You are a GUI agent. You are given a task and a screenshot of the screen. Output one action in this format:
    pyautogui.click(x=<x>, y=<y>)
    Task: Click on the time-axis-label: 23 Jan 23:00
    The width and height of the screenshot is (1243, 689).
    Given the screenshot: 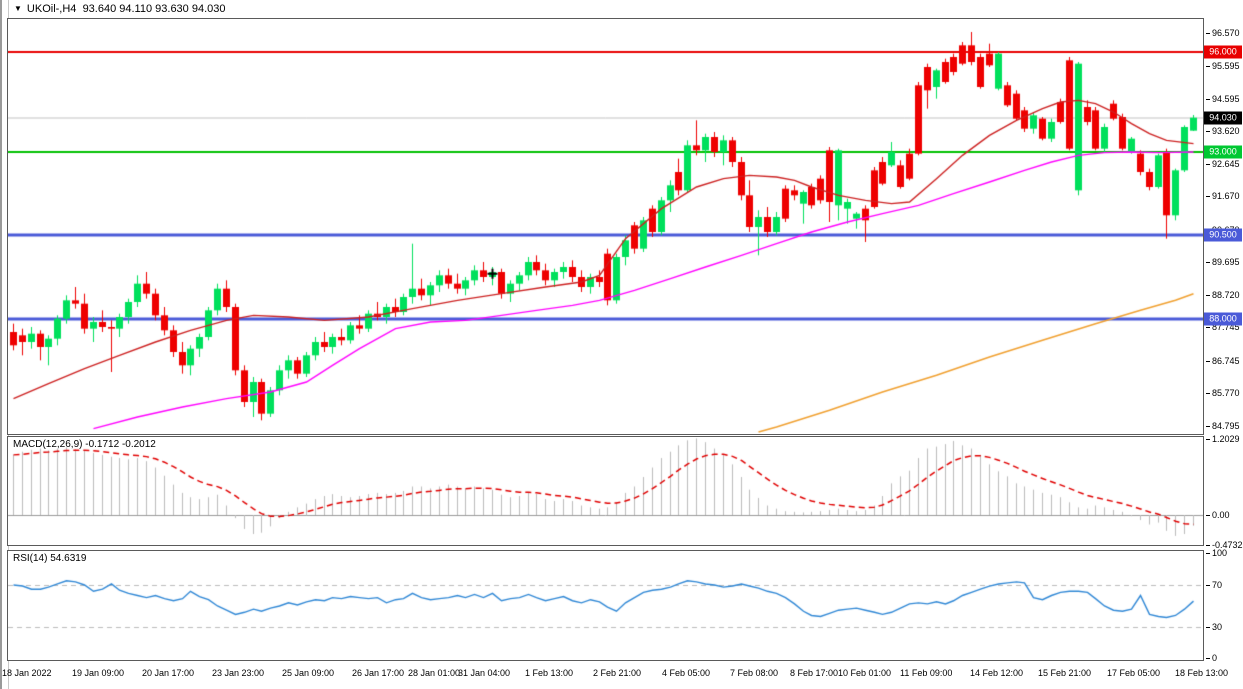 What is the action you would take?
    pyautogui.click(x=238, y=673)
    